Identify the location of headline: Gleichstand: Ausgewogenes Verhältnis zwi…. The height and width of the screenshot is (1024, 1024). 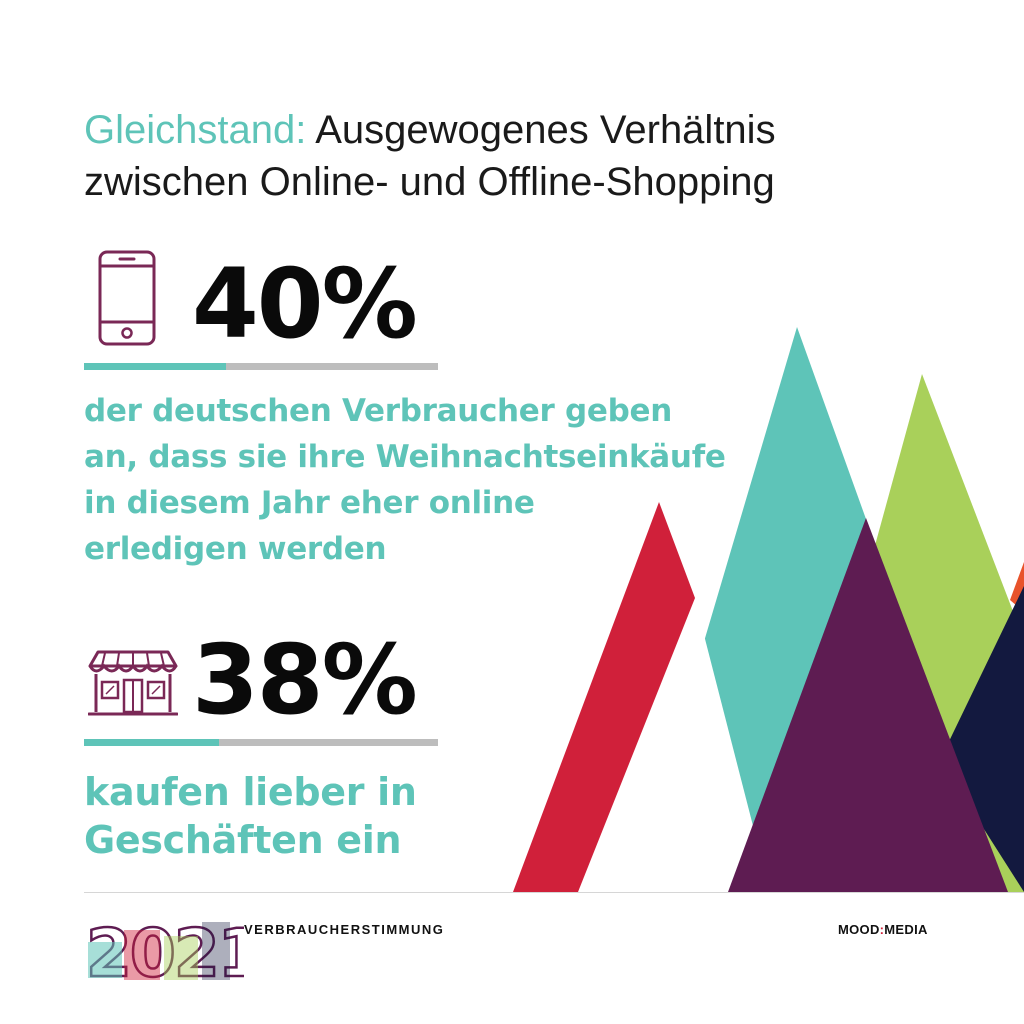
(484, 156).